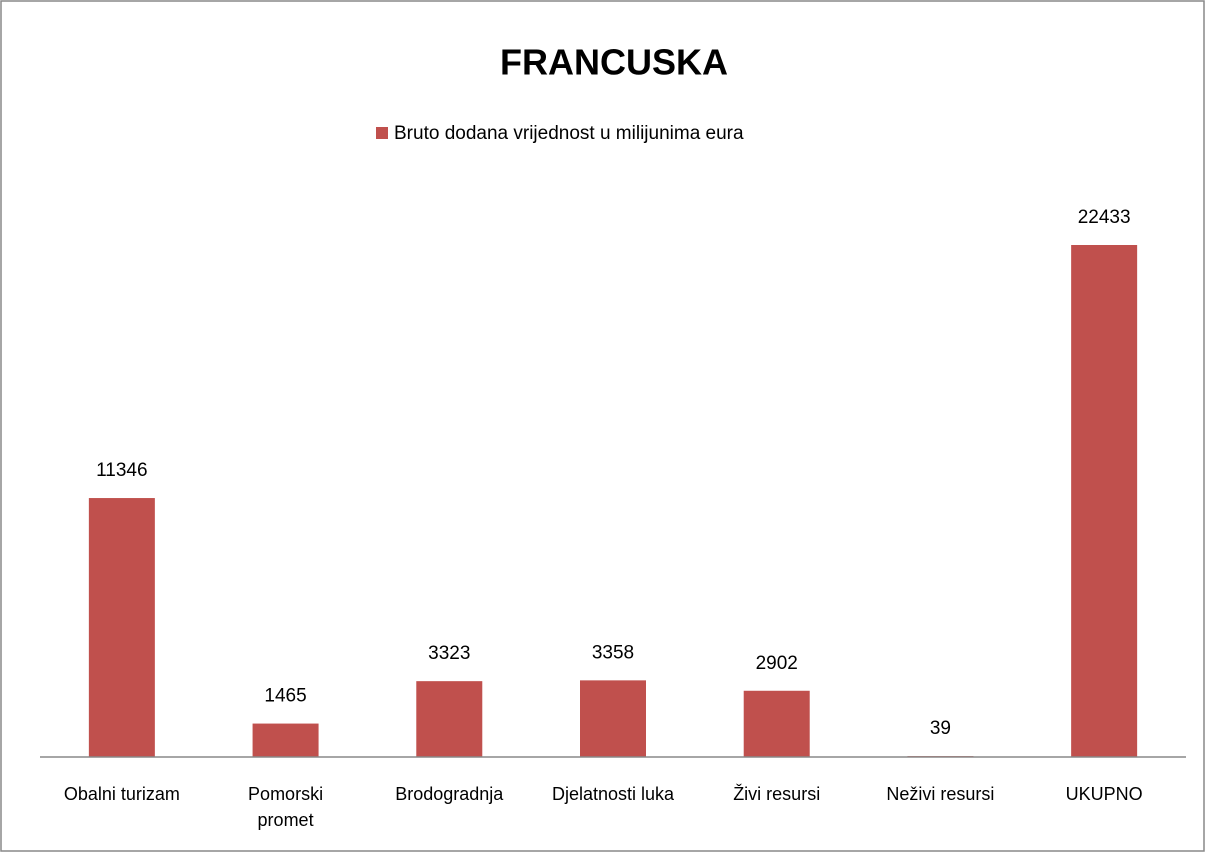  Describe the element at coordinates (940, 728) in the screenshot. I see `value-label: 39` at that location.